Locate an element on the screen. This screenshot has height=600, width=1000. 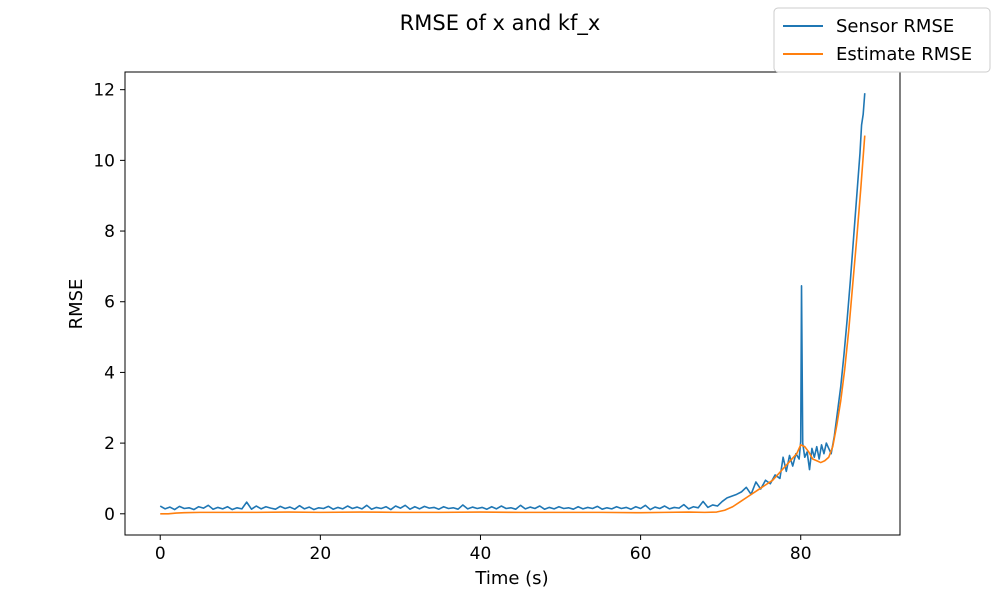
x-tick-label: 0 is located at coordinates (160, 554).